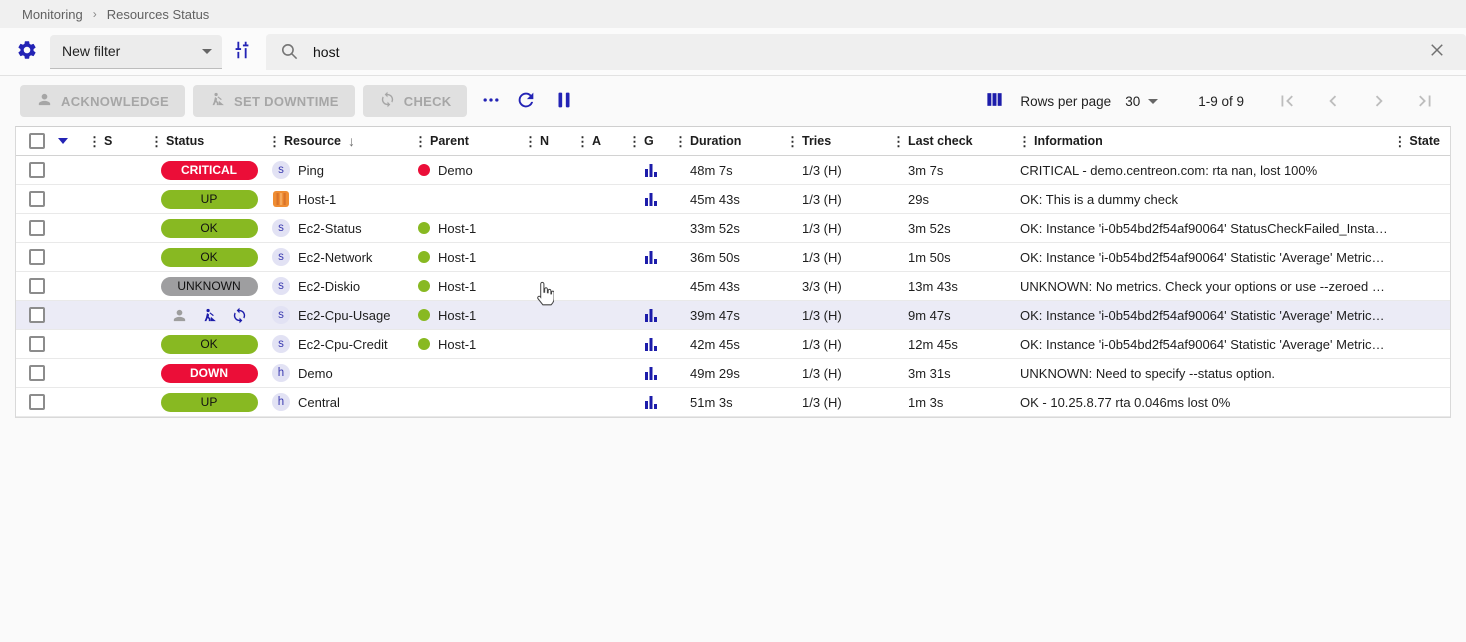  I want to click on selection-menu-caret-icon, so click(63, 141).